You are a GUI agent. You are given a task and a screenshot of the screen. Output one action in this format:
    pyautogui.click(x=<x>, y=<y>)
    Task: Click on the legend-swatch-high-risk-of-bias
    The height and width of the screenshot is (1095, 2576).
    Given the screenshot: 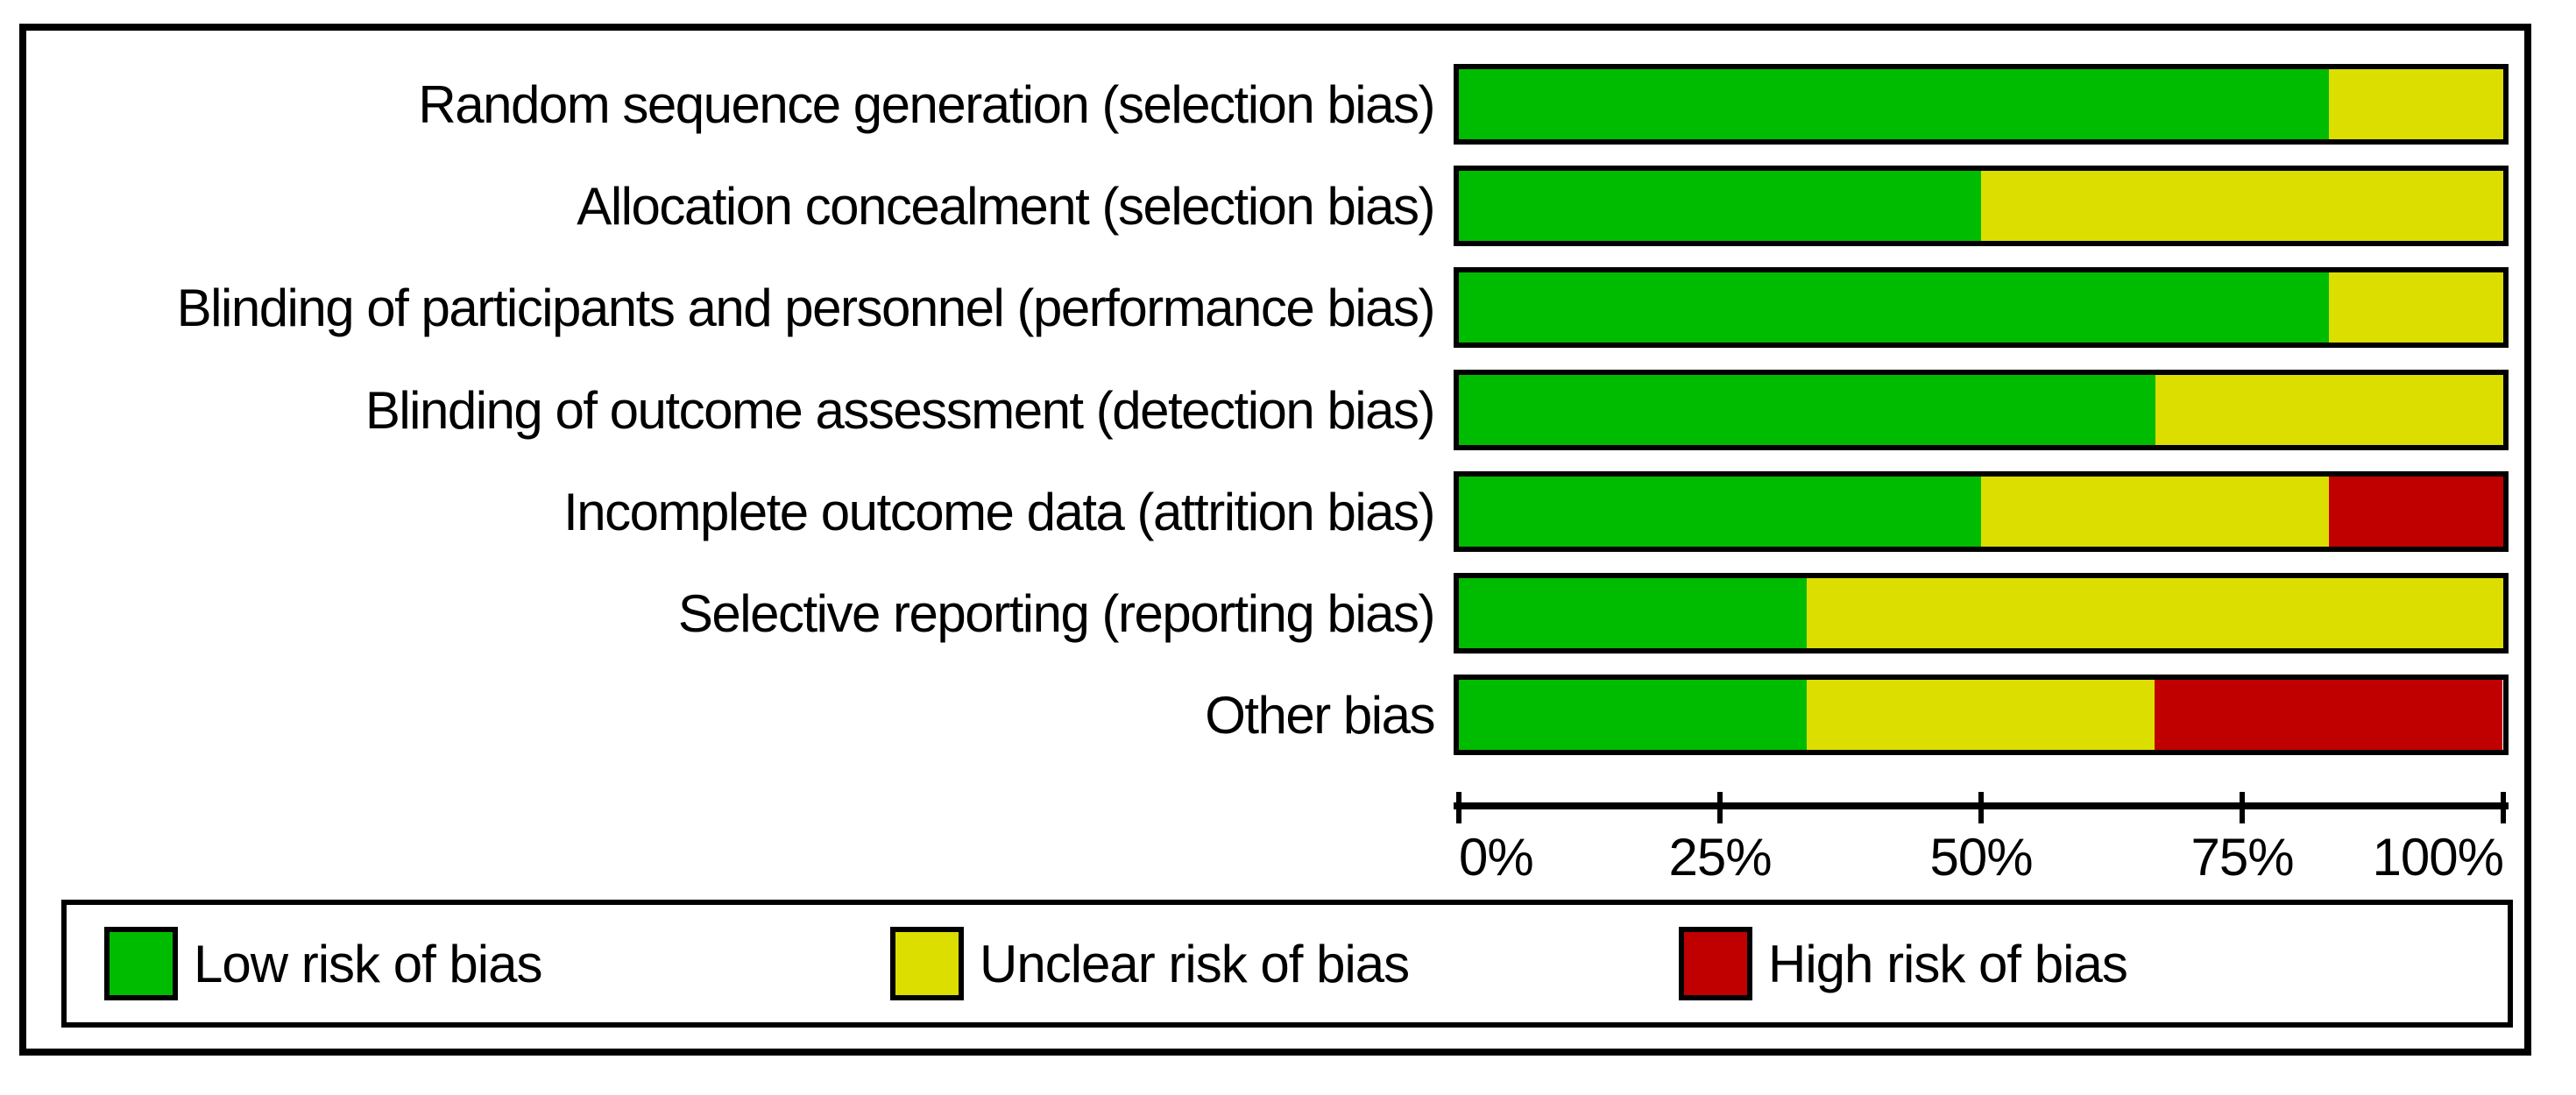 What is the action you would take?
    pyautogui.click(x=1715, y=964)
    